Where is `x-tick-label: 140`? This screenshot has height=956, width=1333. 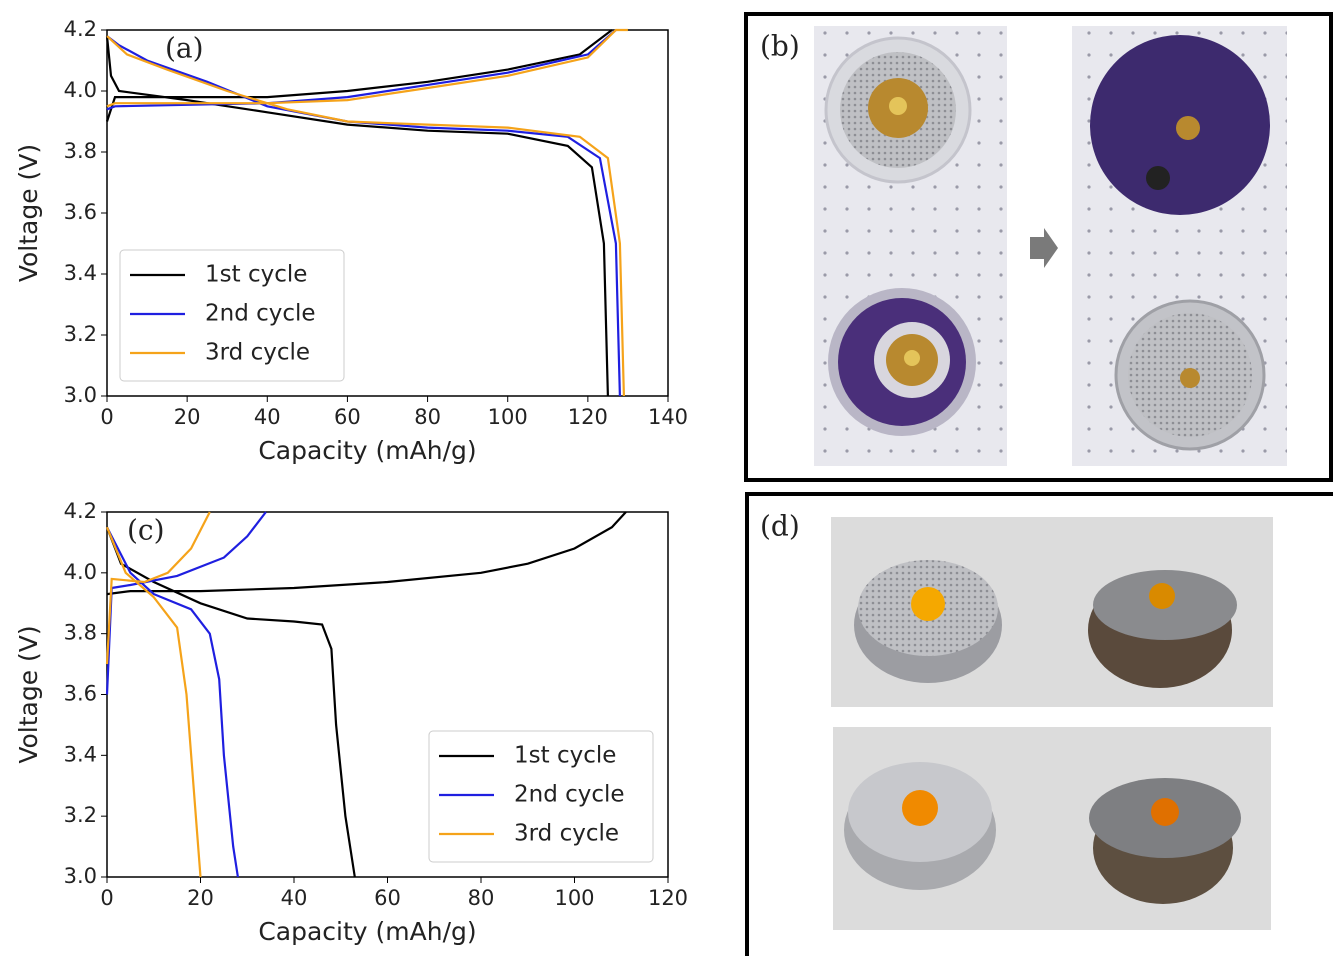
x-tick-label: 140 is located at coordinates (668, 417).